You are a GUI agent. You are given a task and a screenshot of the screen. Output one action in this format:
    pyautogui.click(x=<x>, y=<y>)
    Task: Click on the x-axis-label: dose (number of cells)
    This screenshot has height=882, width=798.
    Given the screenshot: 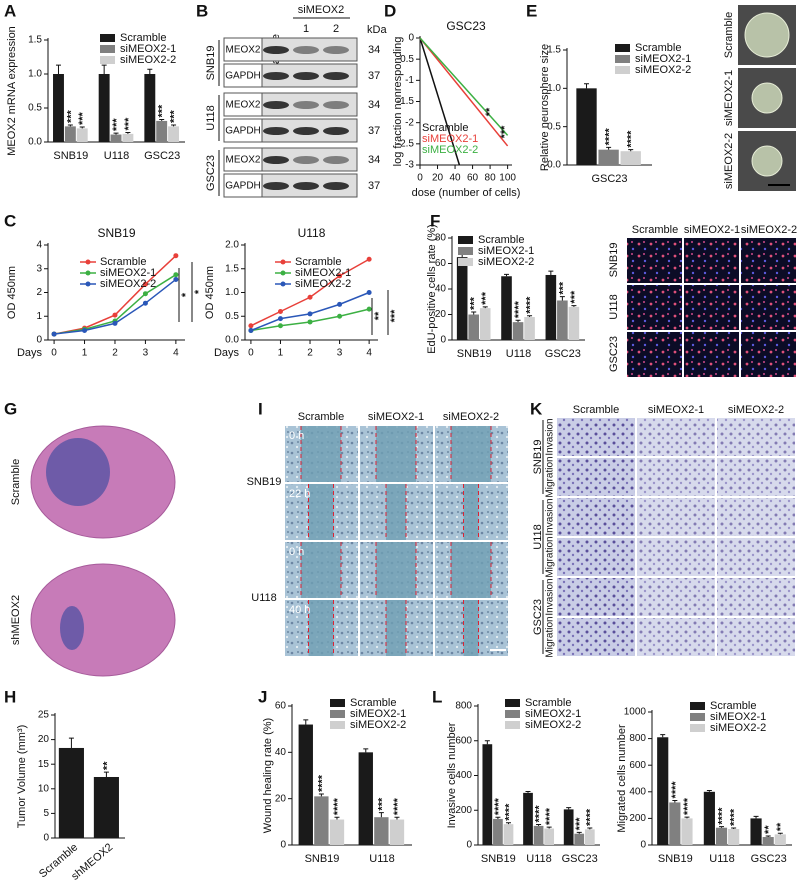 What is the action you would take?
    pyautogui.click(x=466, y=193)
    